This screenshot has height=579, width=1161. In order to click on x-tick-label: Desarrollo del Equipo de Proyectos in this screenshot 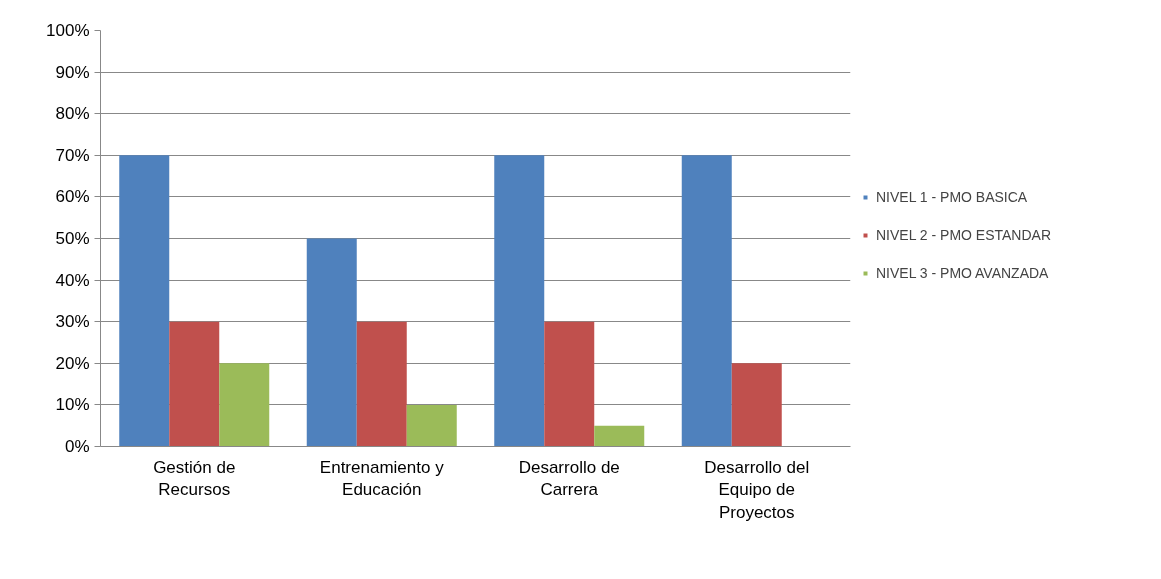, I will do `click(757, 490)`.